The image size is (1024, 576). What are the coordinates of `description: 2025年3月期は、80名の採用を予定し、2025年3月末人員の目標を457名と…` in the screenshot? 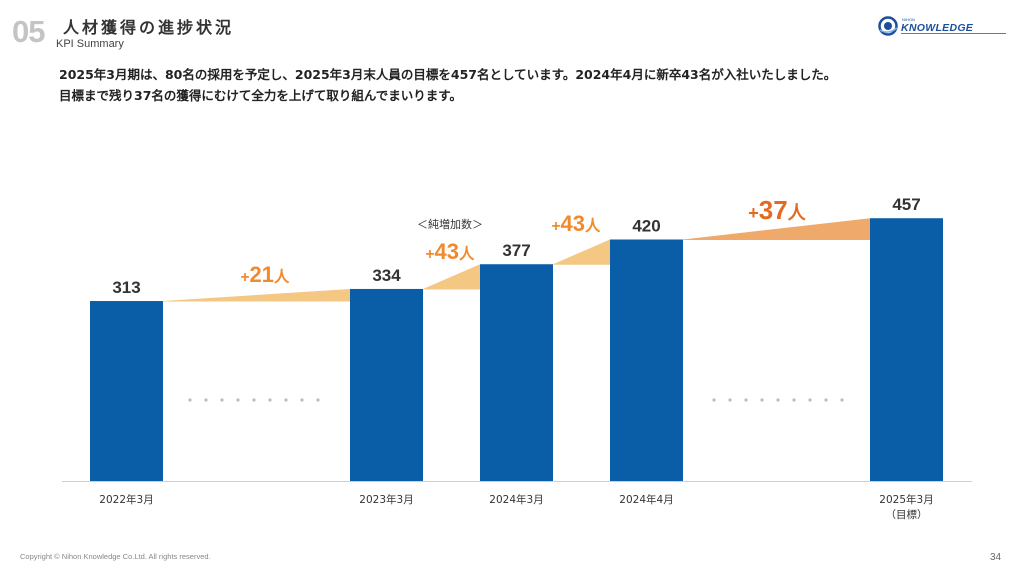 It's located at (447, 85).